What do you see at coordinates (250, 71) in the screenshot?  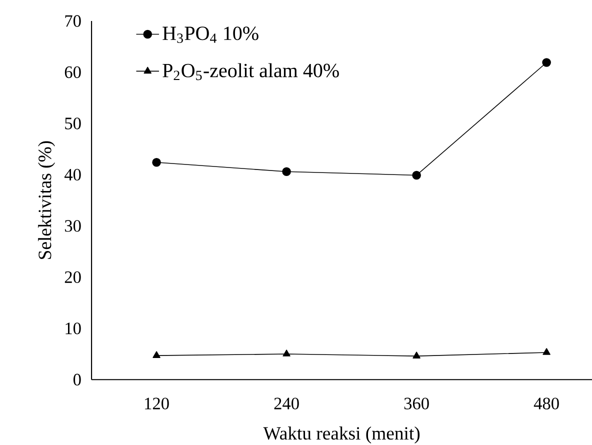 I see `legend-label: P$_{2}$O$_{5}$-zeolit alam 40%` at bounding box center [250, 71].